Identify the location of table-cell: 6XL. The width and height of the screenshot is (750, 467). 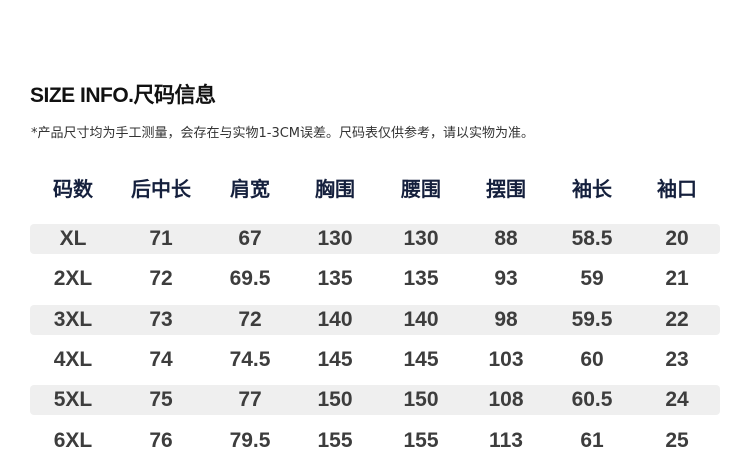
(73, 440).